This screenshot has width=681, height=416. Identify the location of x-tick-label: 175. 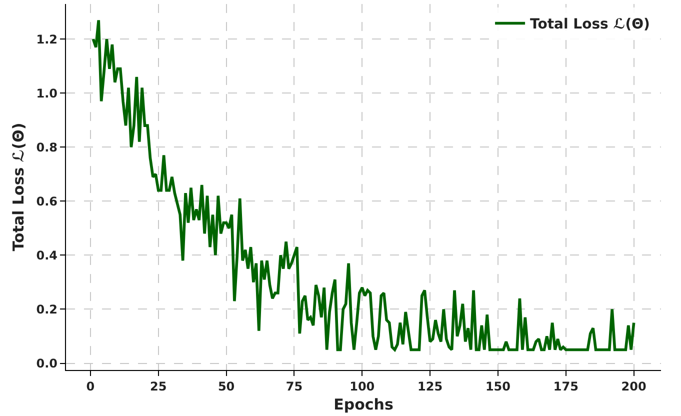
(565, 387).